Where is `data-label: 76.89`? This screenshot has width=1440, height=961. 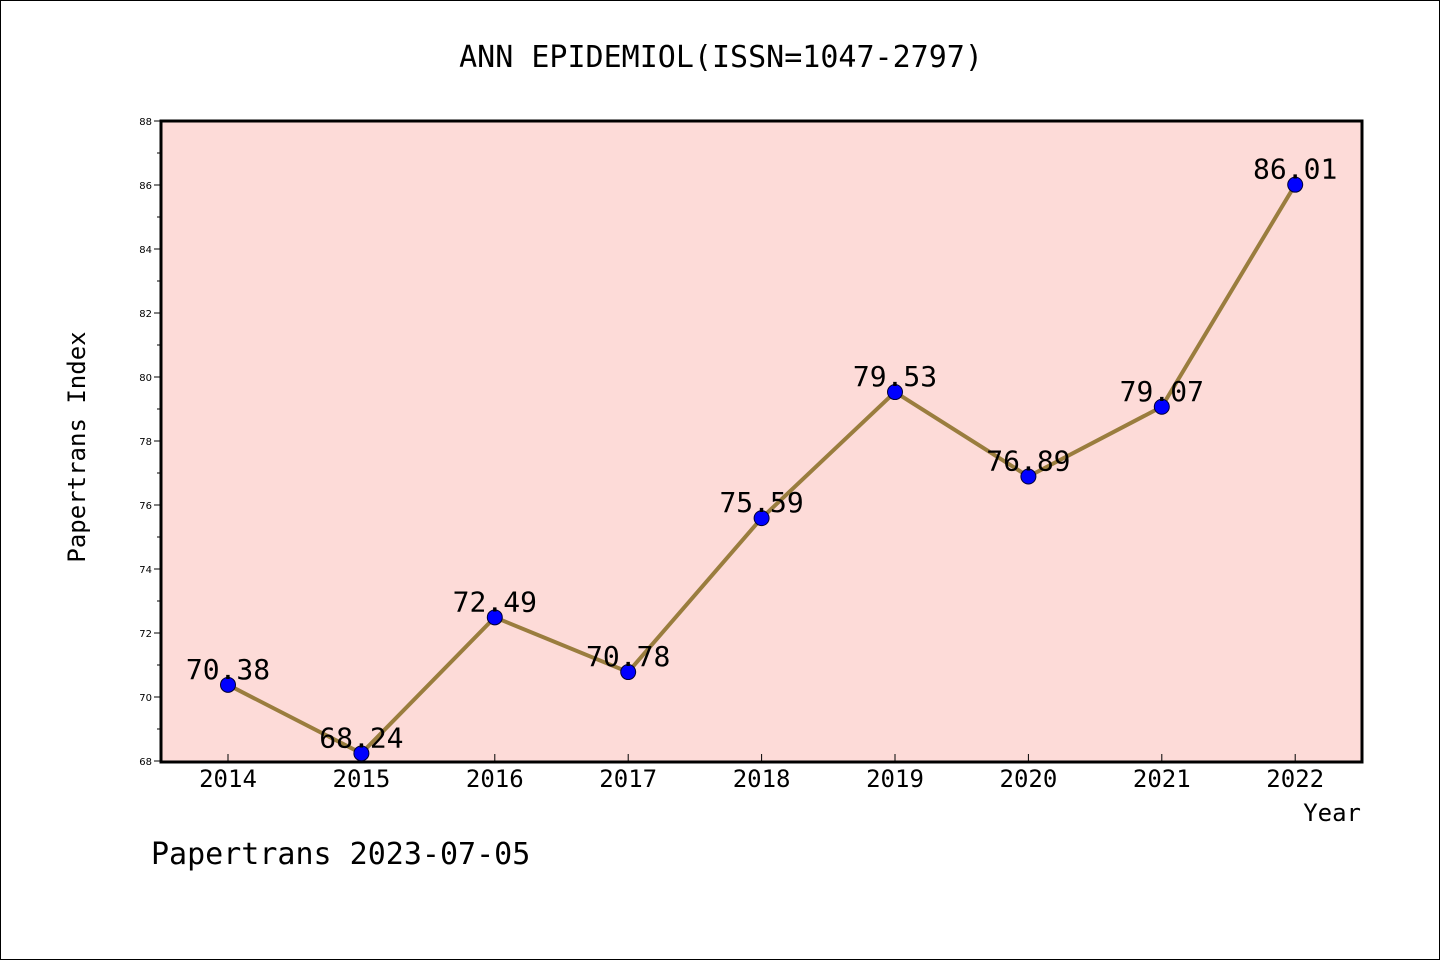 data-label: 76.89 is located at coordinates (1028, 461).